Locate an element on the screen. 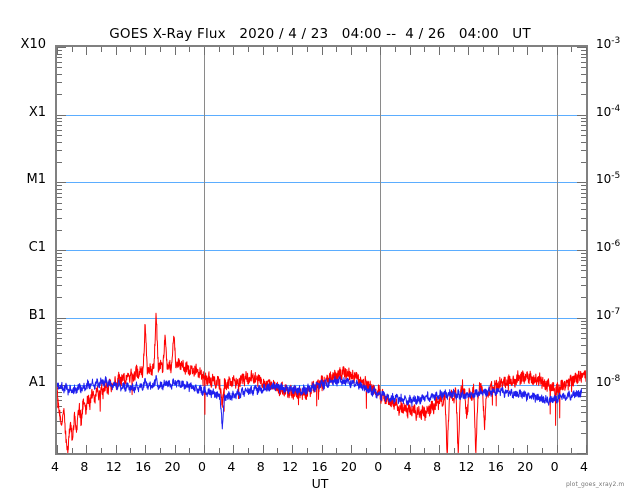 The image size is (640, 500). x-axis-tick-label: 16 is located at coordinates (143, 466).